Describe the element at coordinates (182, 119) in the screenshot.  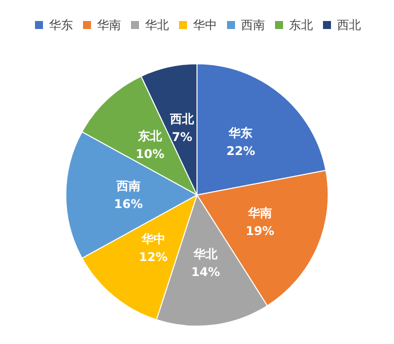
I see `slice-label: 西北` at that location.